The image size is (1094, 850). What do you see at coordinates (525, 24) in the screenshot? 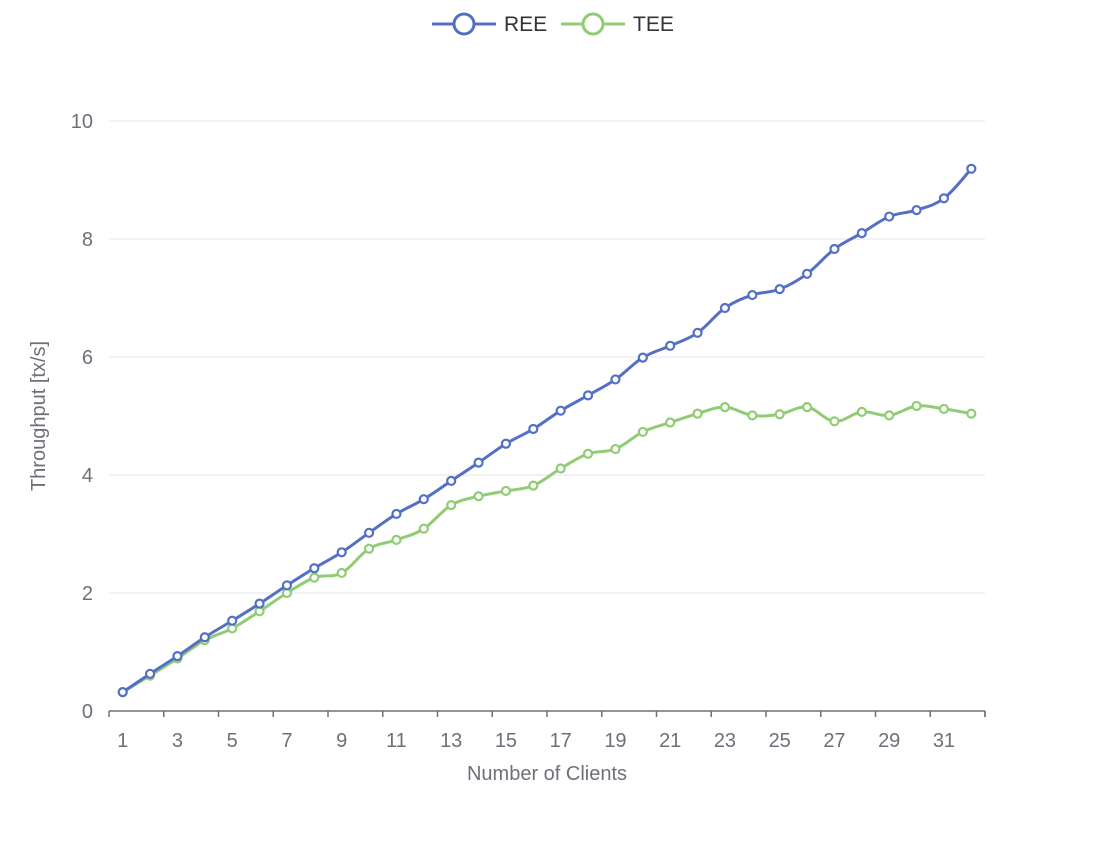
I see `legend-label: REE` at bounding box center [525, 24].